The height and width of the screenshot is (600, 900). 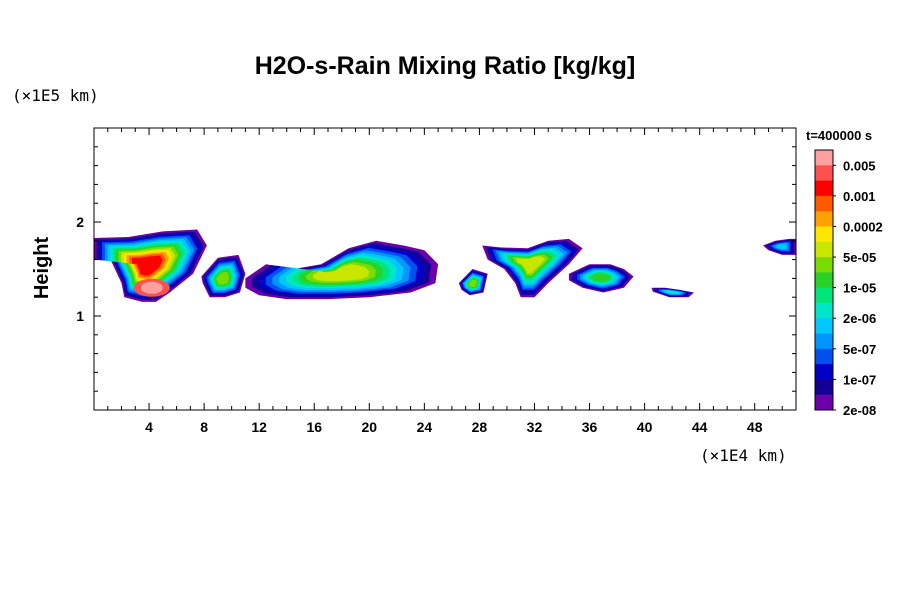 I want to click on x-axis-unit: (×1E4 km), so click(x=743, y=455).